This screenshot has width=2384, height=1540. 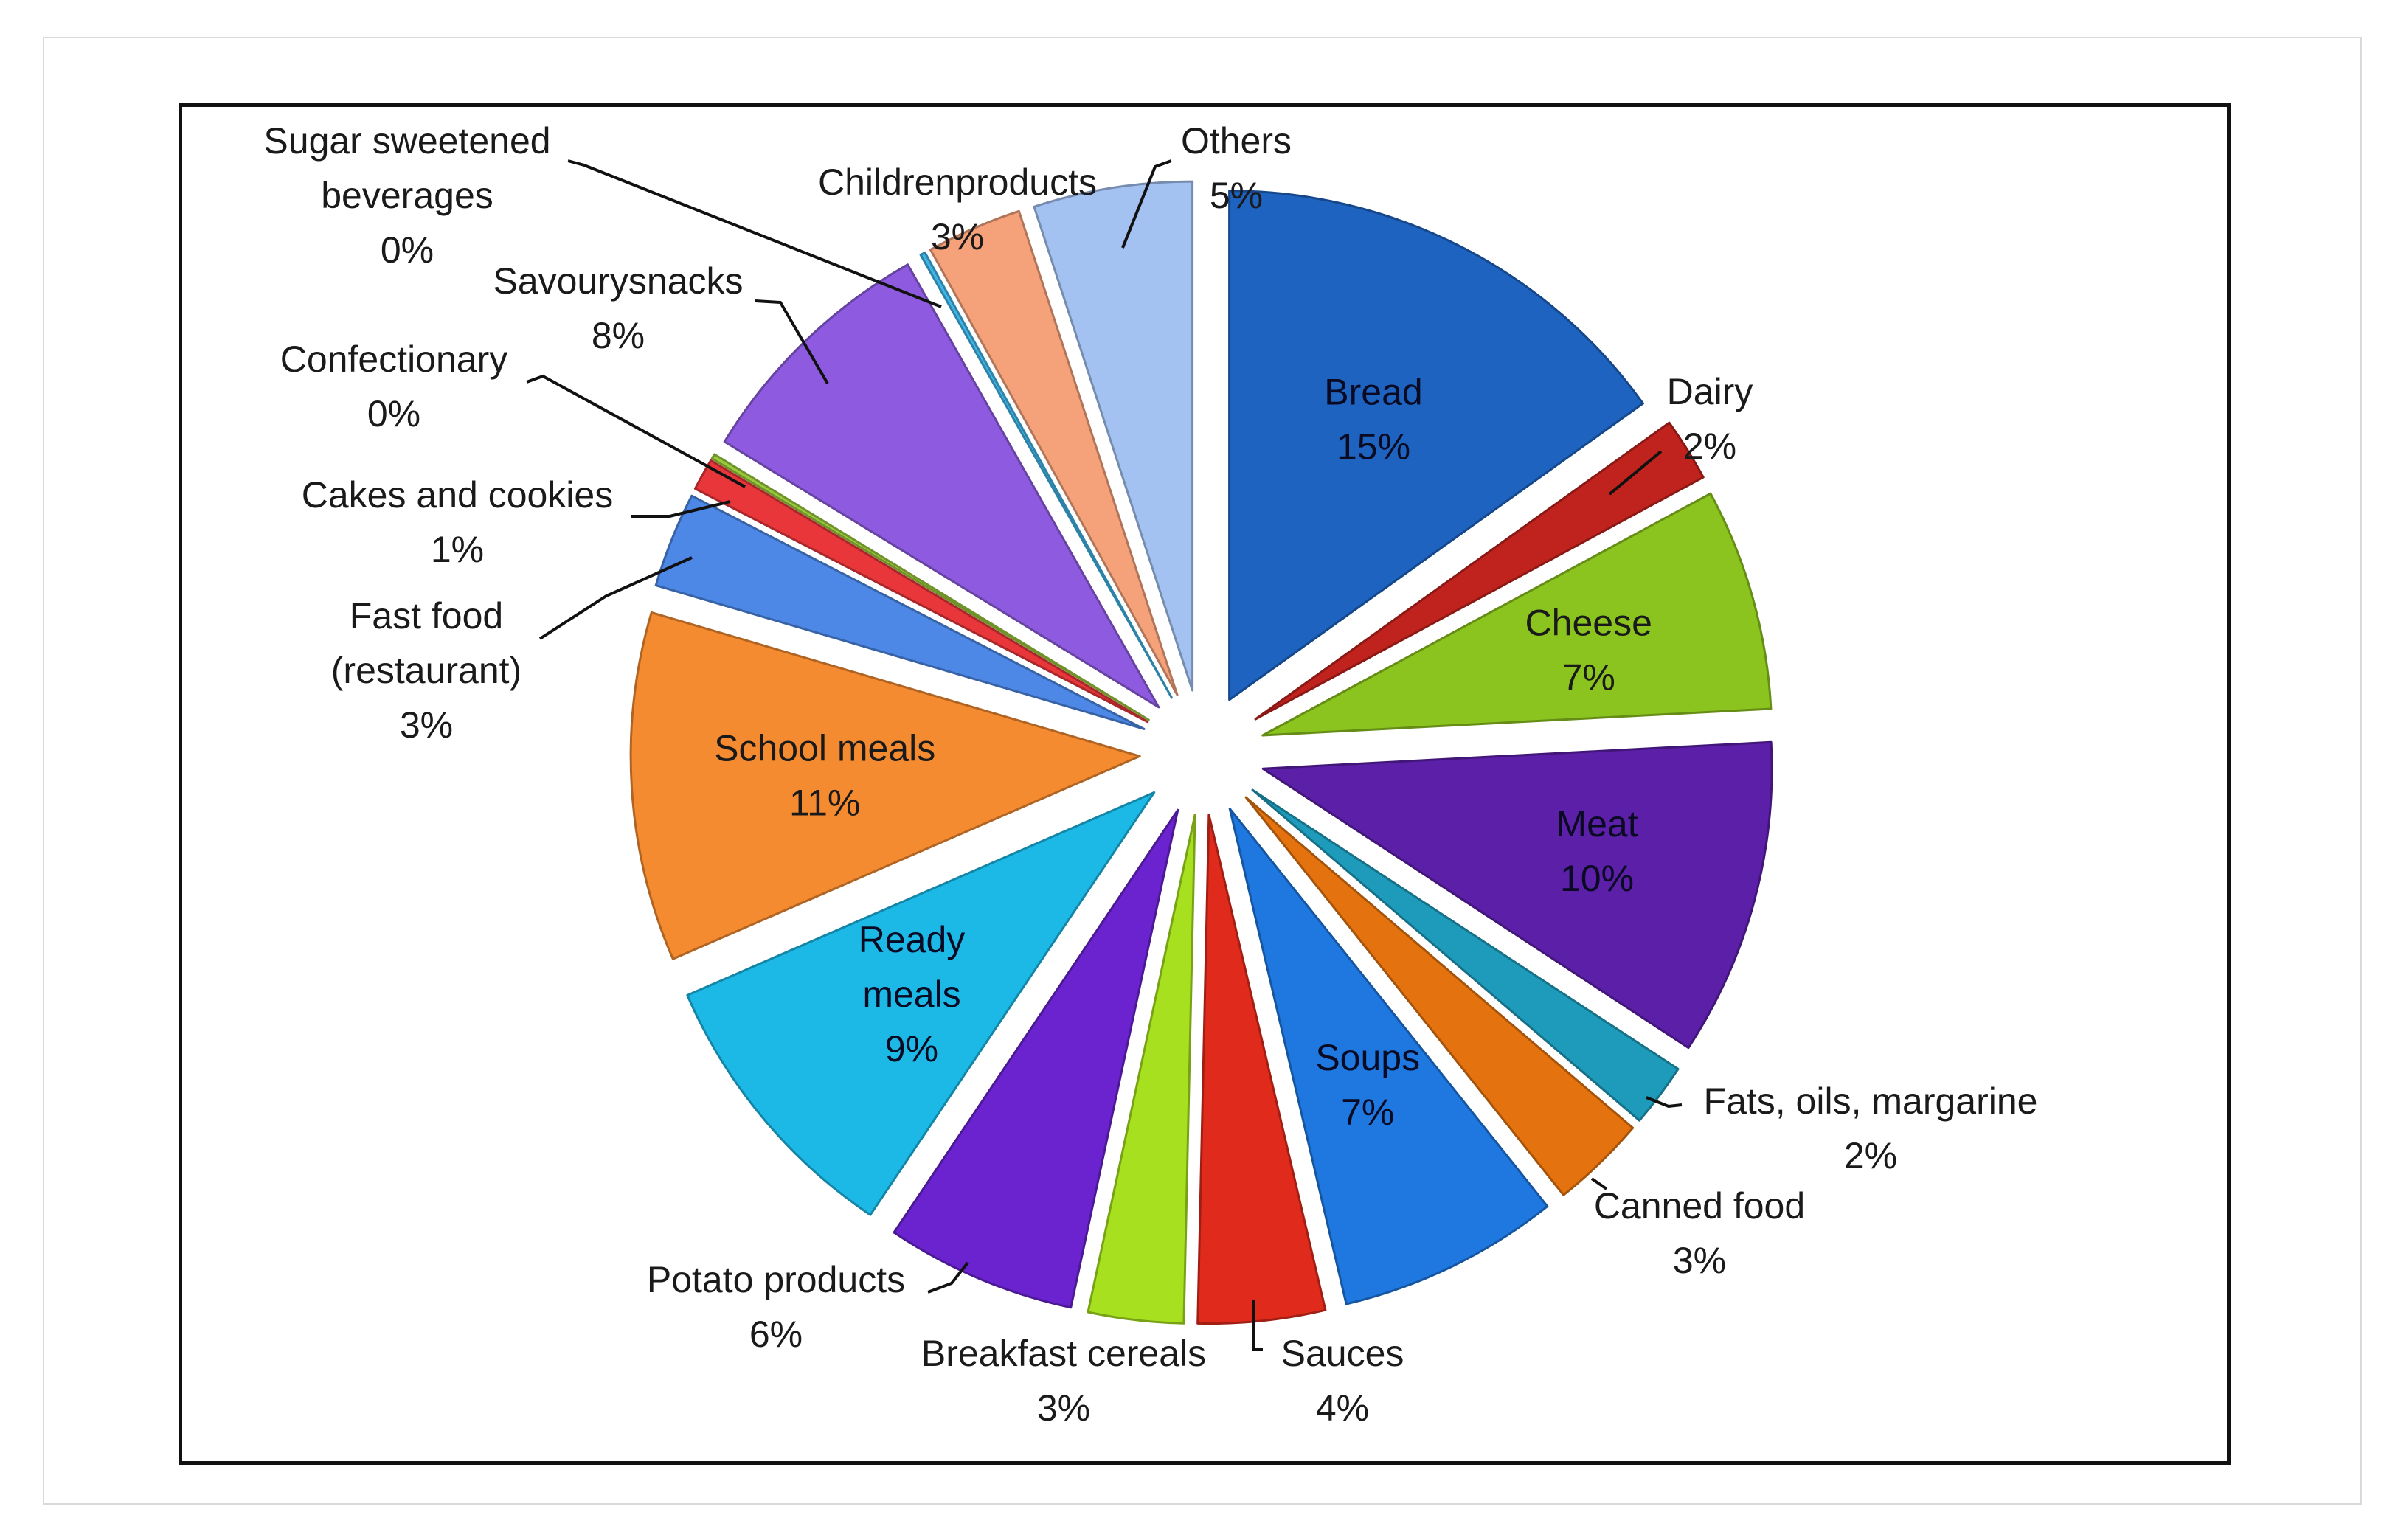 What do you see at coordinates (1373, 419) in the screenshot?
I see `slice-label-bread: Bread 15%` at bounding box center [1373, 419].